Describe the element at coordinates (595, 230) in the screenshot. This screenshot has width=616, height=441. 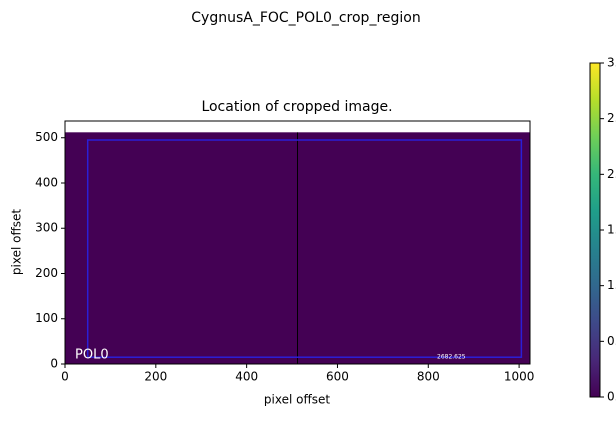
I see `colorbar` at that location.